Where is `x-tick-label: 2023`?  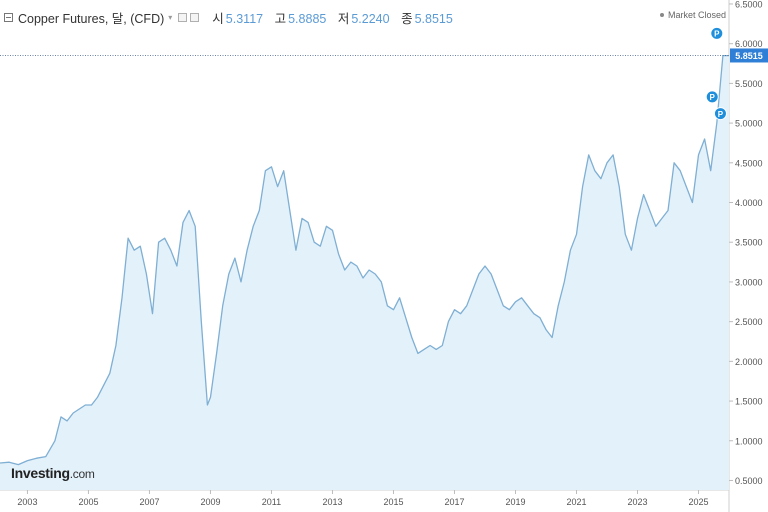
x-tick-label: 2023 is located at coordinates (637, 502).